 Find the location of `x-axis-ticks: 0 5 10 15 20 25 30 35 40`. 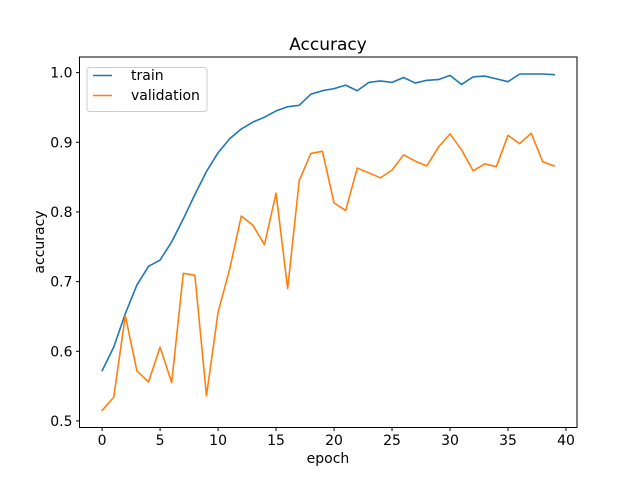

x-axis-ticks: 0 5 10 15 20 25 30 35 40 is located at coordinates (336, 438).